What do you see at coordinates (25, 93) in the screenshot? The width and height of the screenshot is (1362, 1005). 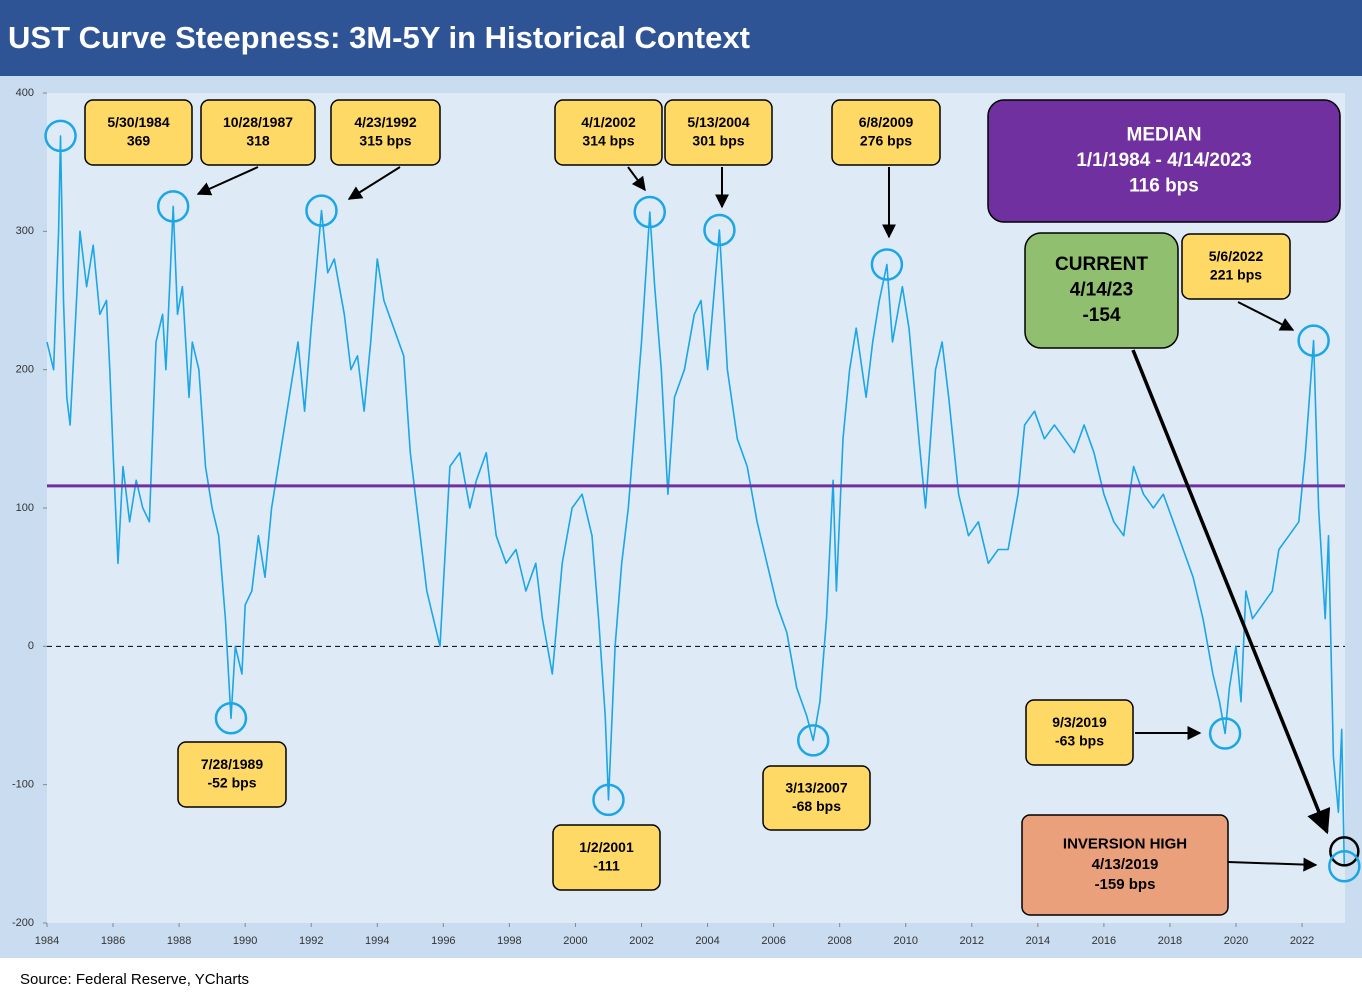 I see `y-tick-label: 400` at bounding box center [25, 93].